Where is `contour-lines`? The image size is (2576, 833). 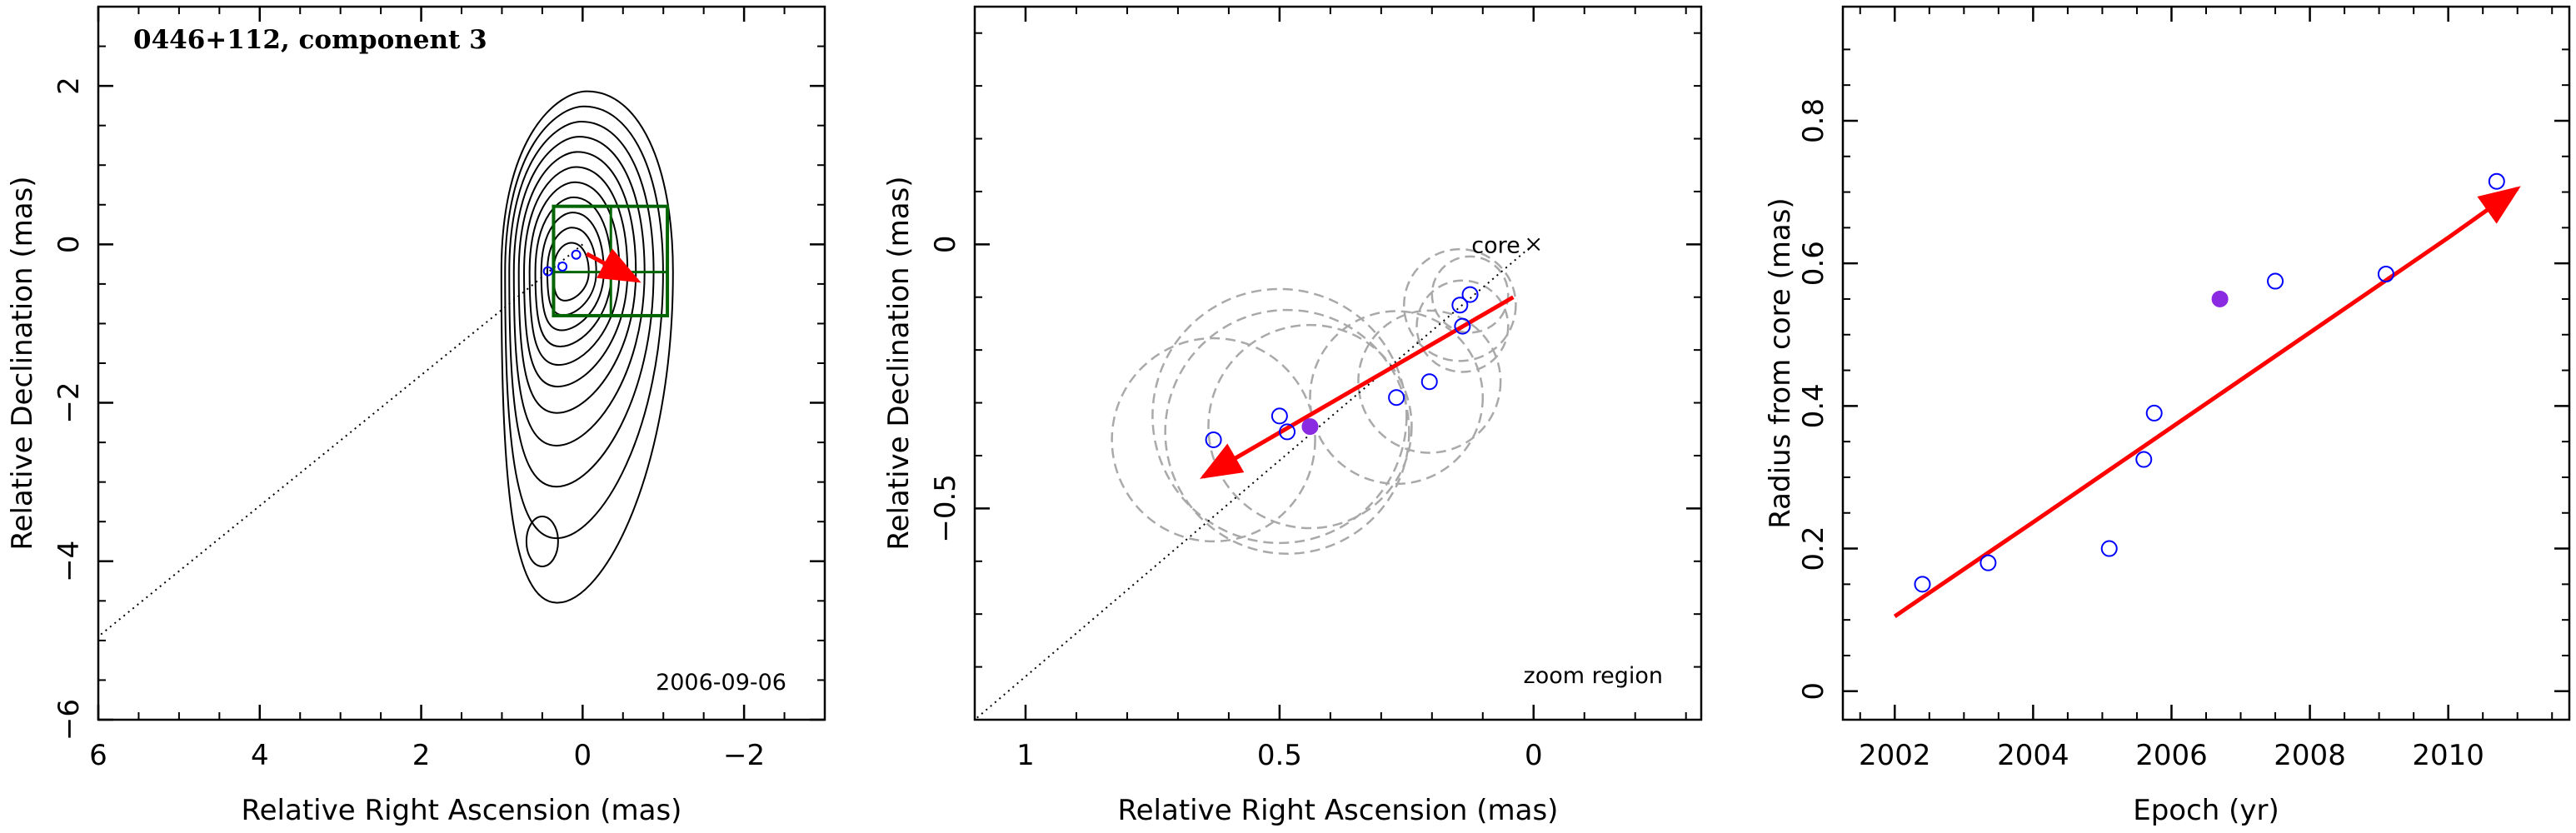
contour-lines is located at coordinates (587, 347).